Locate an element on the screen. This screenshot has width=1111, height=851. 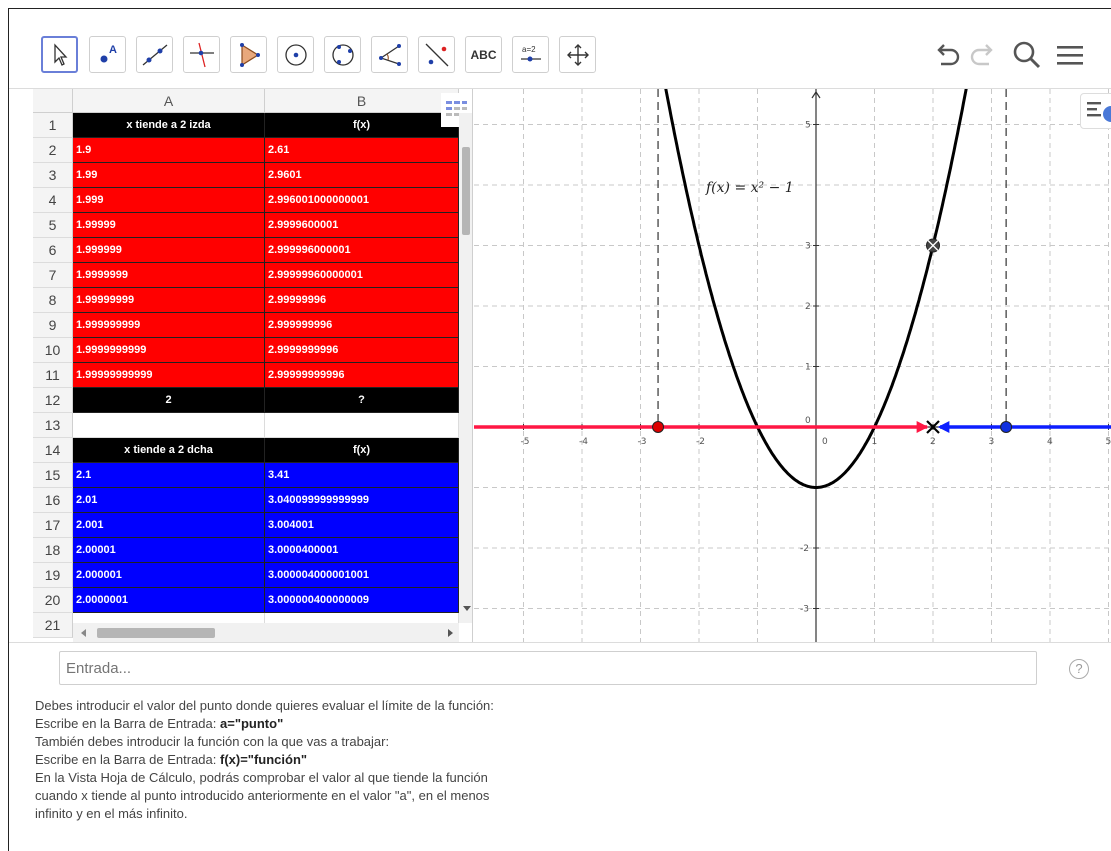
horizontal-scroll-thumb is located at coordinates (156, 633).